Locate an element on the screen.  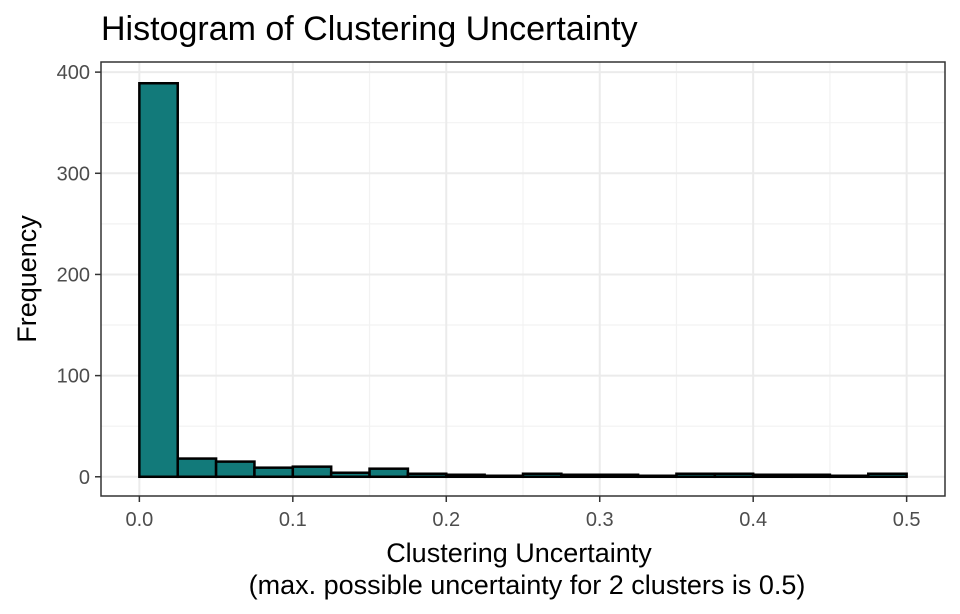
x-tick-label: 0.4 is located at coordinates (753, 520).